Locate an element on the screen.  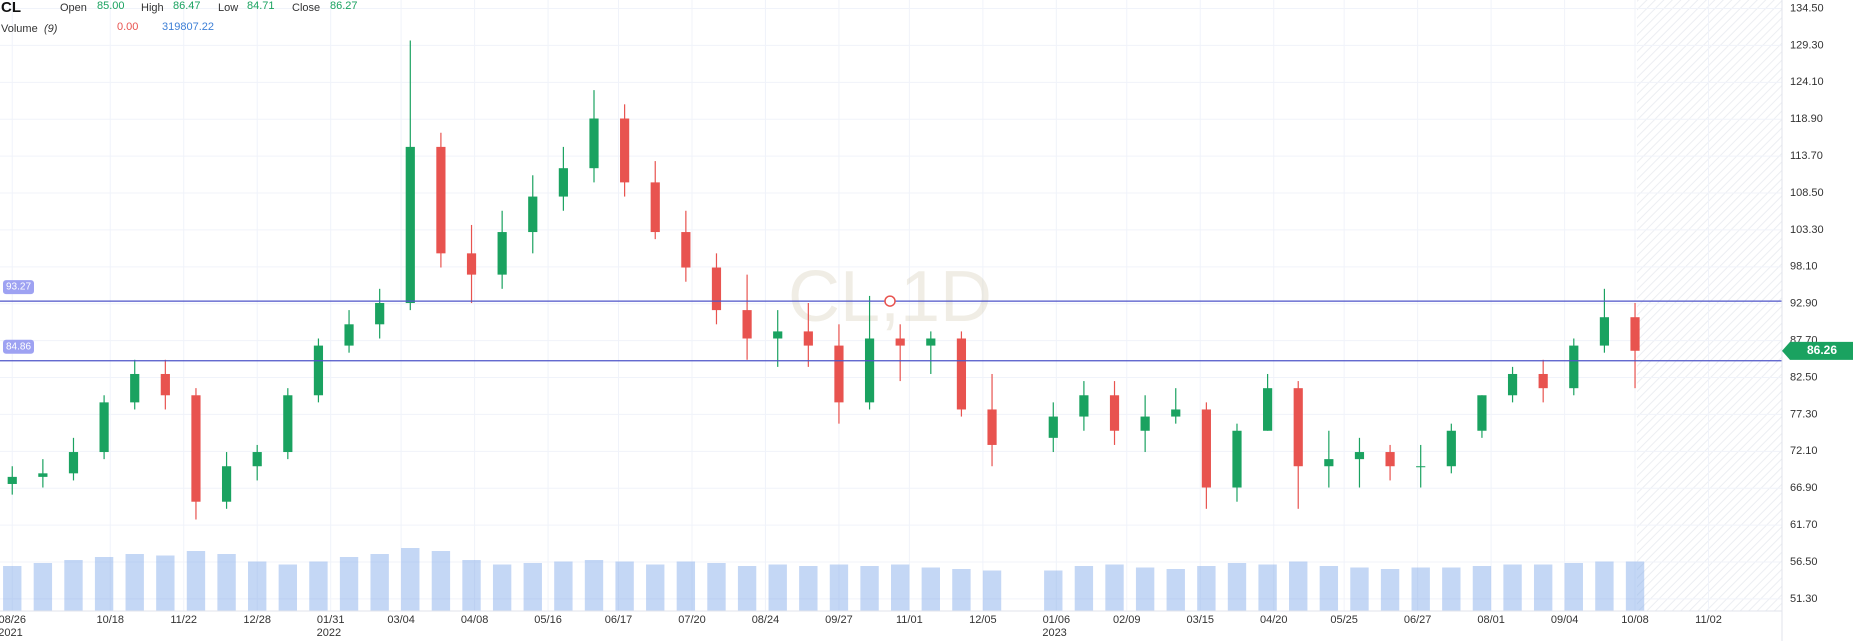
legend-value: 84.71 is located at coordinates (261, 6).